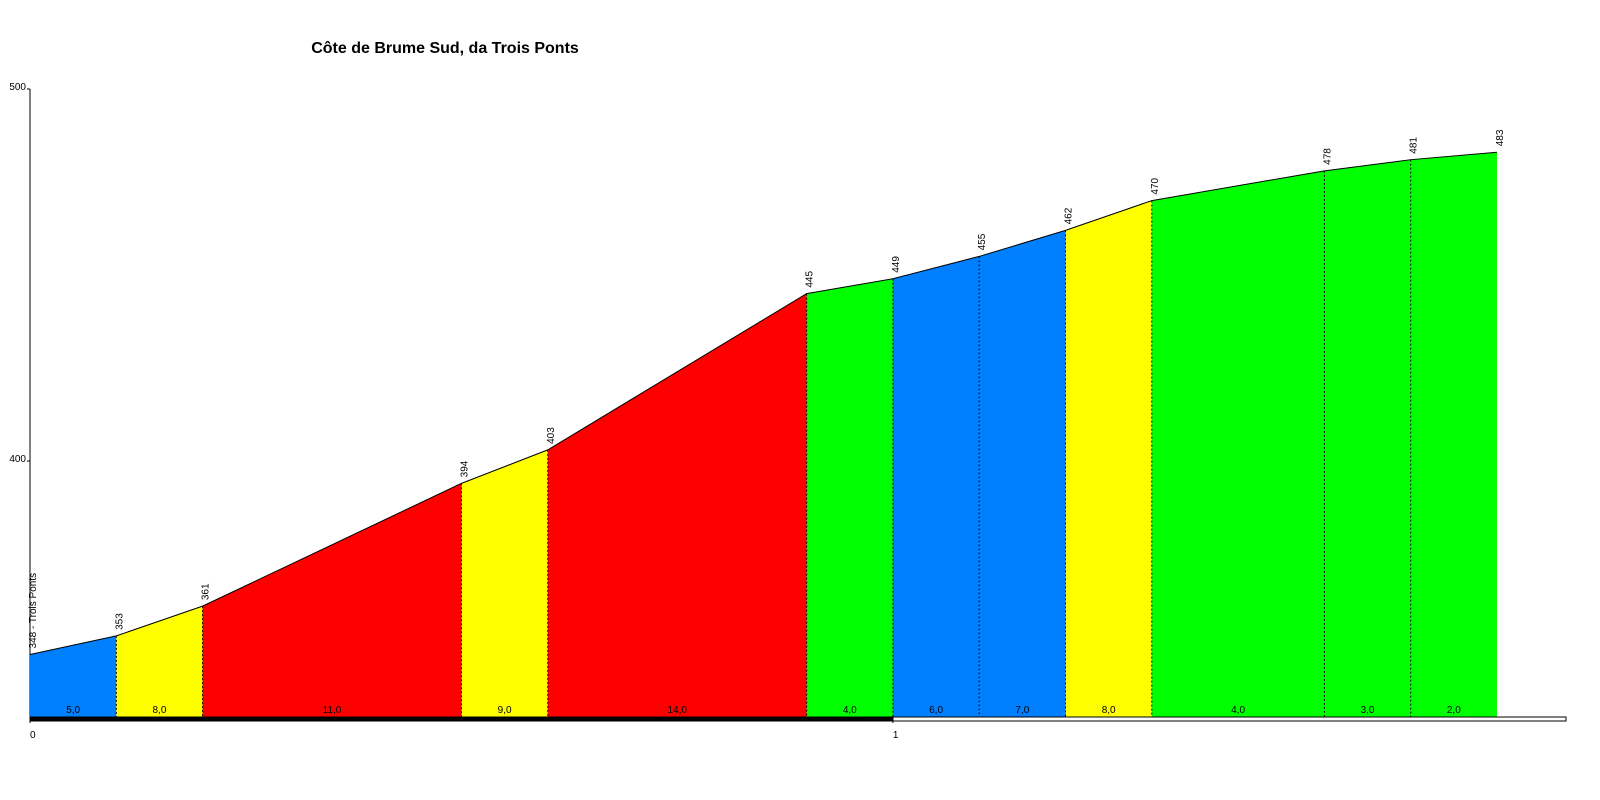 The width and height of the screenshot is (1600, 800). What do you see at coordinates (505, 710) in the screenshot?
I see `grade-label: 9,0` at bounding box center [505, 710].